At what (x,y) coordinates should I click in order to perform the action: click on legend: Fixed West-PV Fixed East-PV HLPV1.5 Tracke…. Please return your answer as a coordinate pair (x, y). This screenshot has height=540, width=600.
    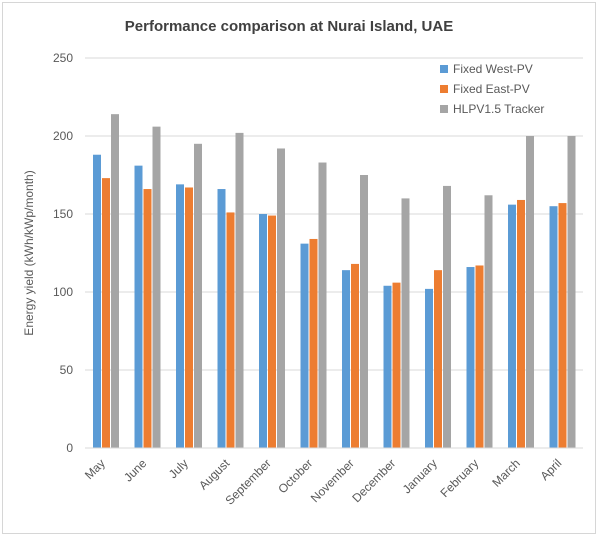
    Looking at the image, I should click on (492, 89).